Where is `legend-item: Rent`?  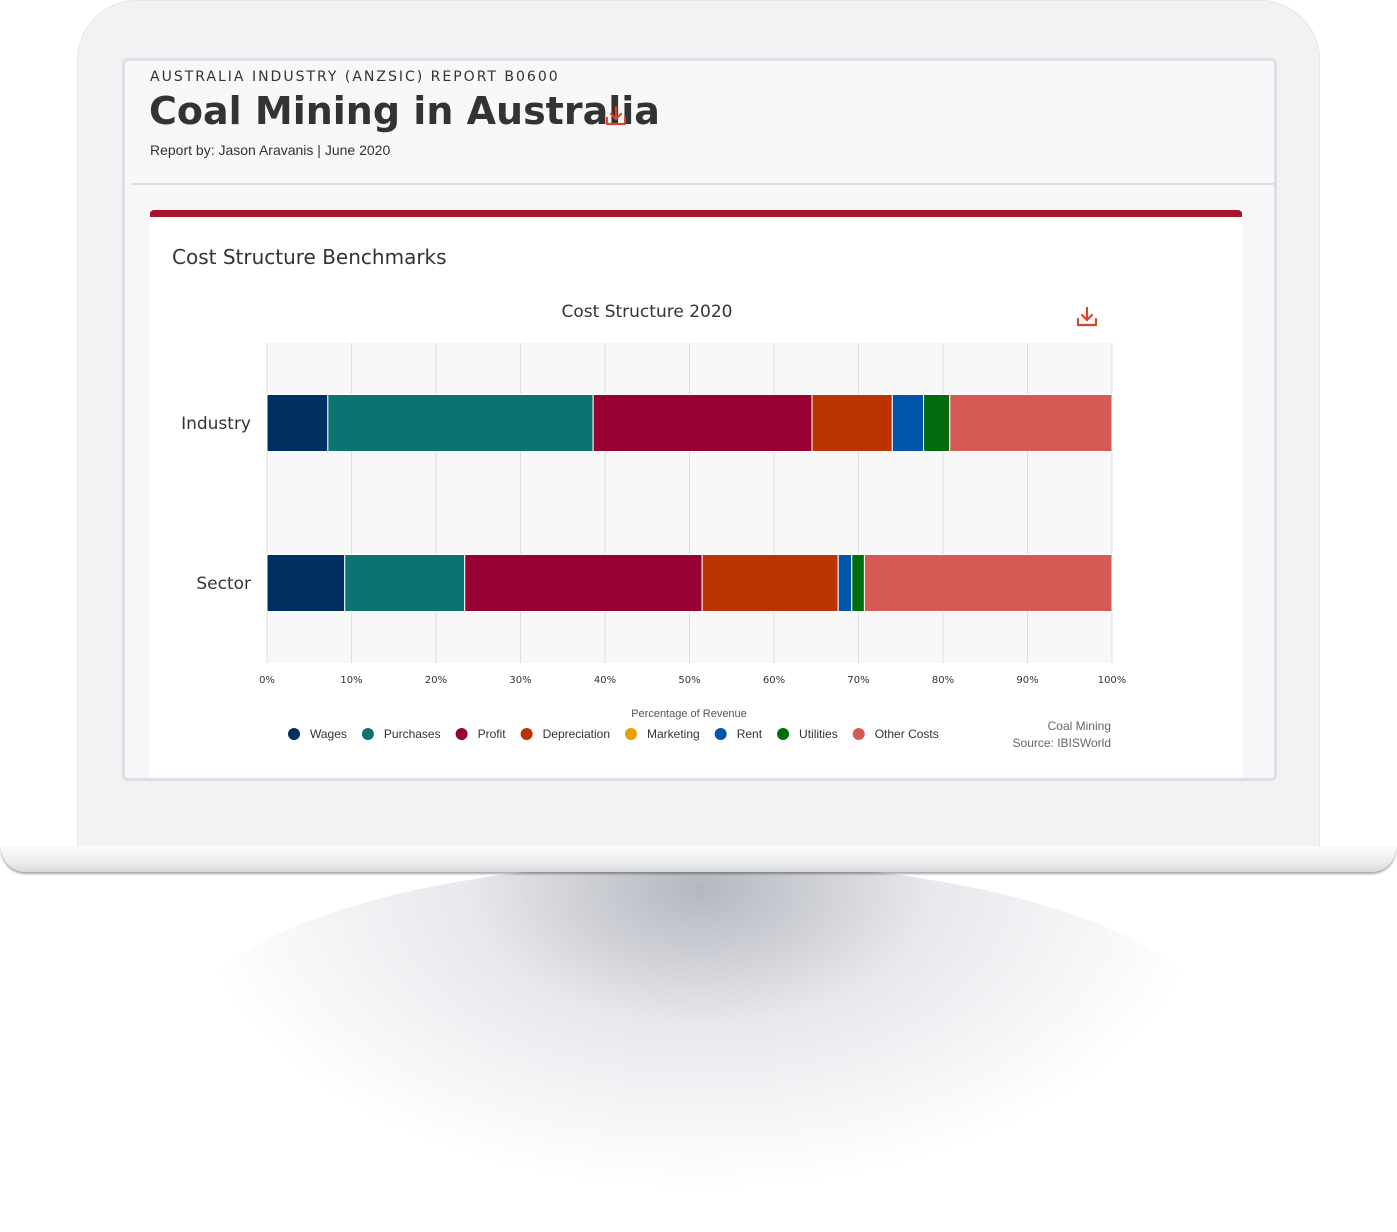
legend-item: Rent is located at coordinates (750, 734).